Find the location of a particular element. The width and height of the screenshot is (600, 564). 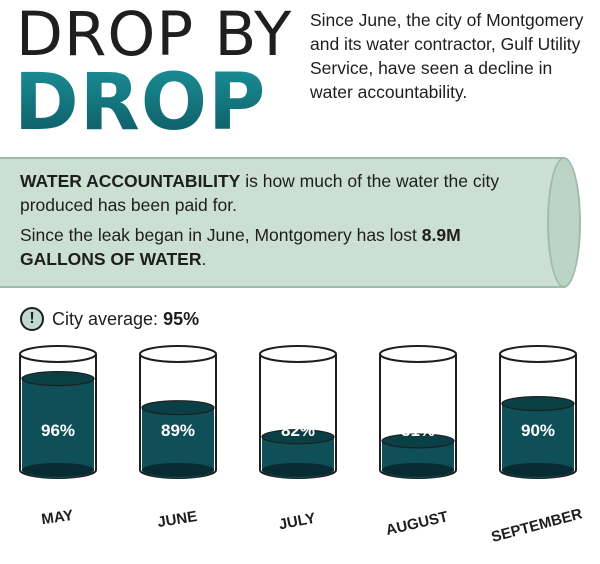

glass-rim-september is located at coordinates (538, 354).